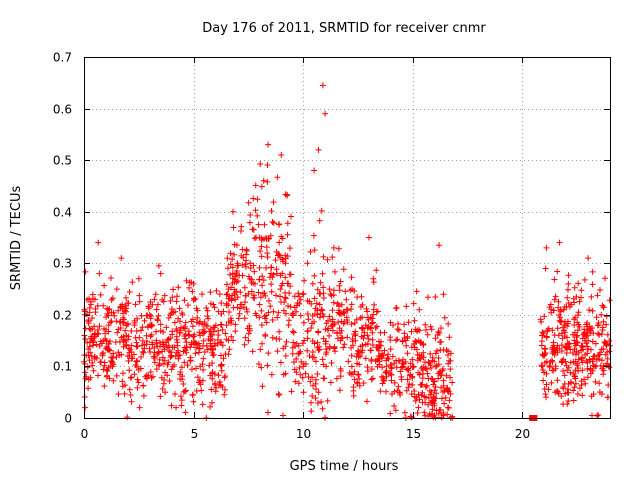 This screenshot has width=640, height=480. Describe the element at coordinates (62, 110) in the screenshot. I see `y-tick-label: 0.6` at that location.